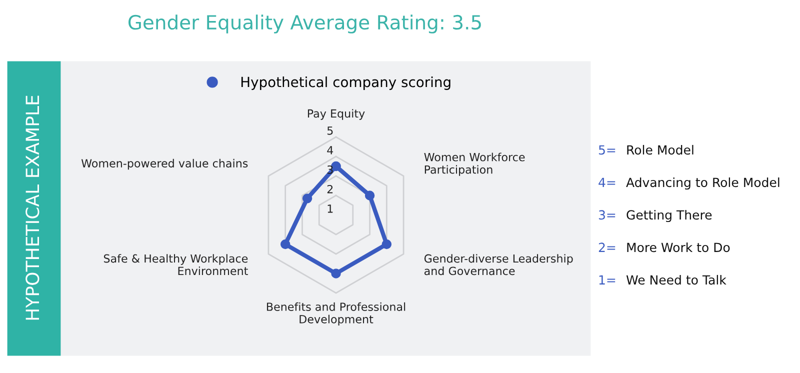 The image size is (800, 373). What do you see at coordinates (330, 189) in the screenshot?
I see `y-tick-label: 2` at bounding box center [330, 189].